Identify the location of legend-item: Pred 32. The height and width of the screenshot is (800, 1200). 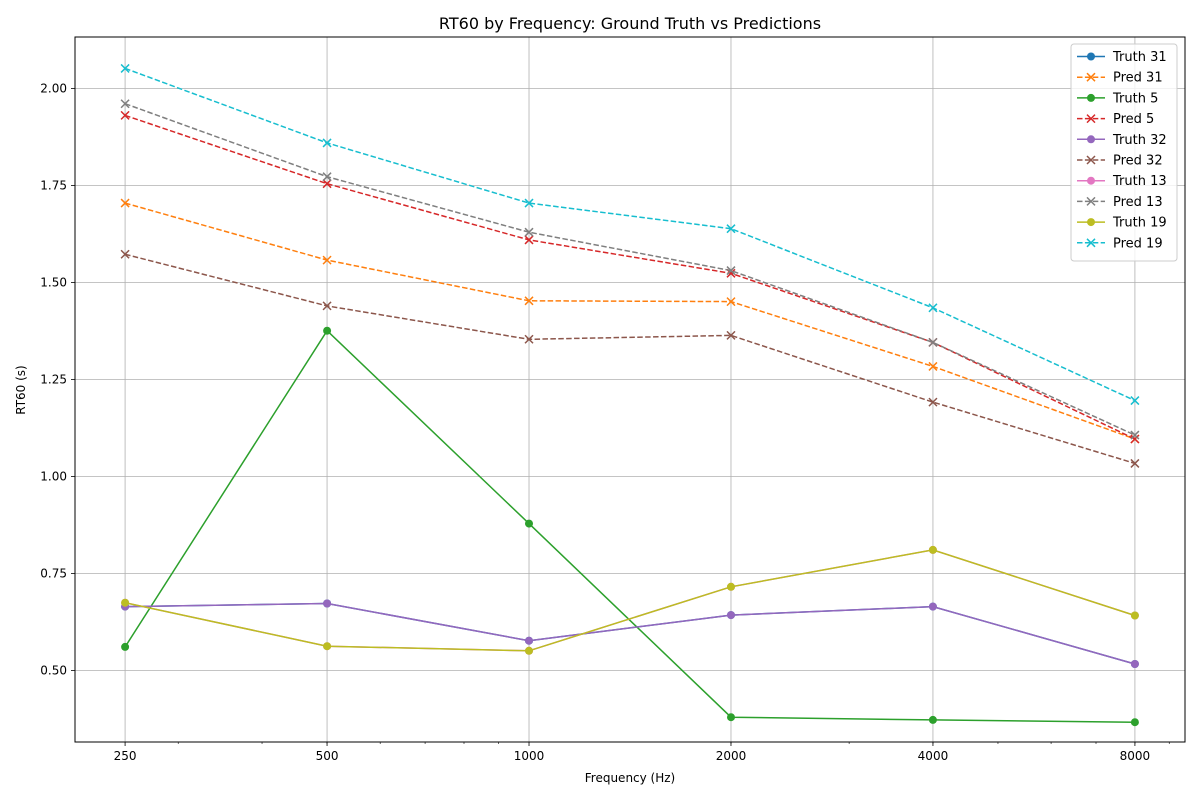
(1120, 161).